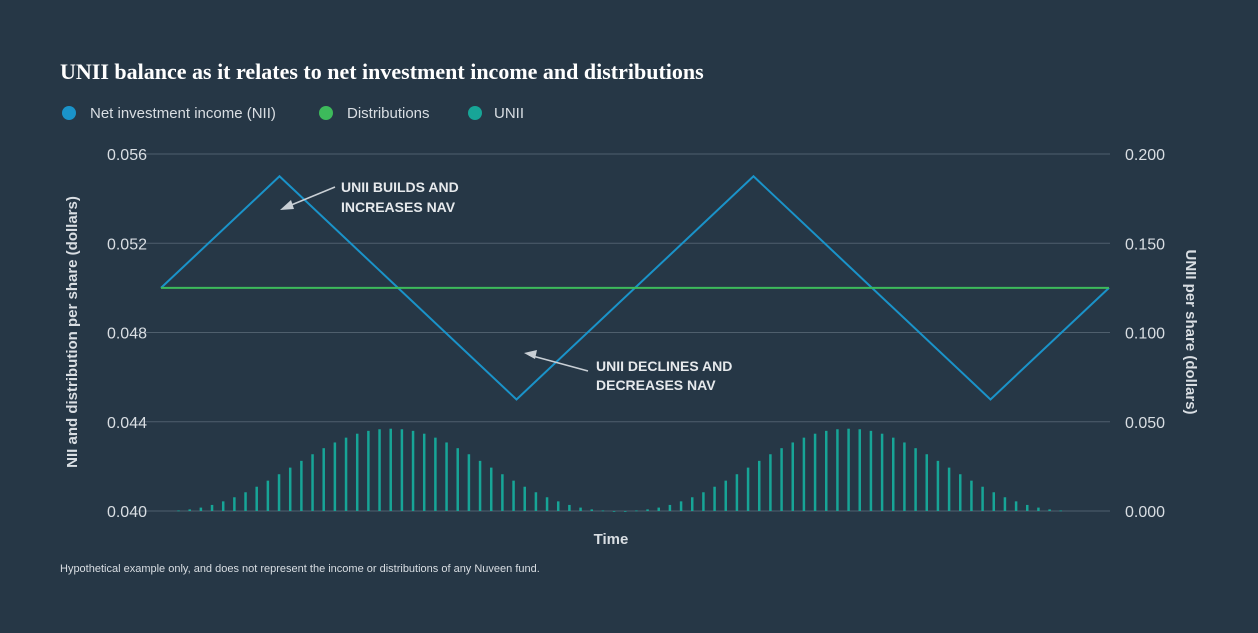 This screenshot has height=633, width=1258. Describe the element at coordinates (369, 197) in the screenshot. I see `annotation-builds: UNII BUILDS AND INCREASES NAV` at that location.